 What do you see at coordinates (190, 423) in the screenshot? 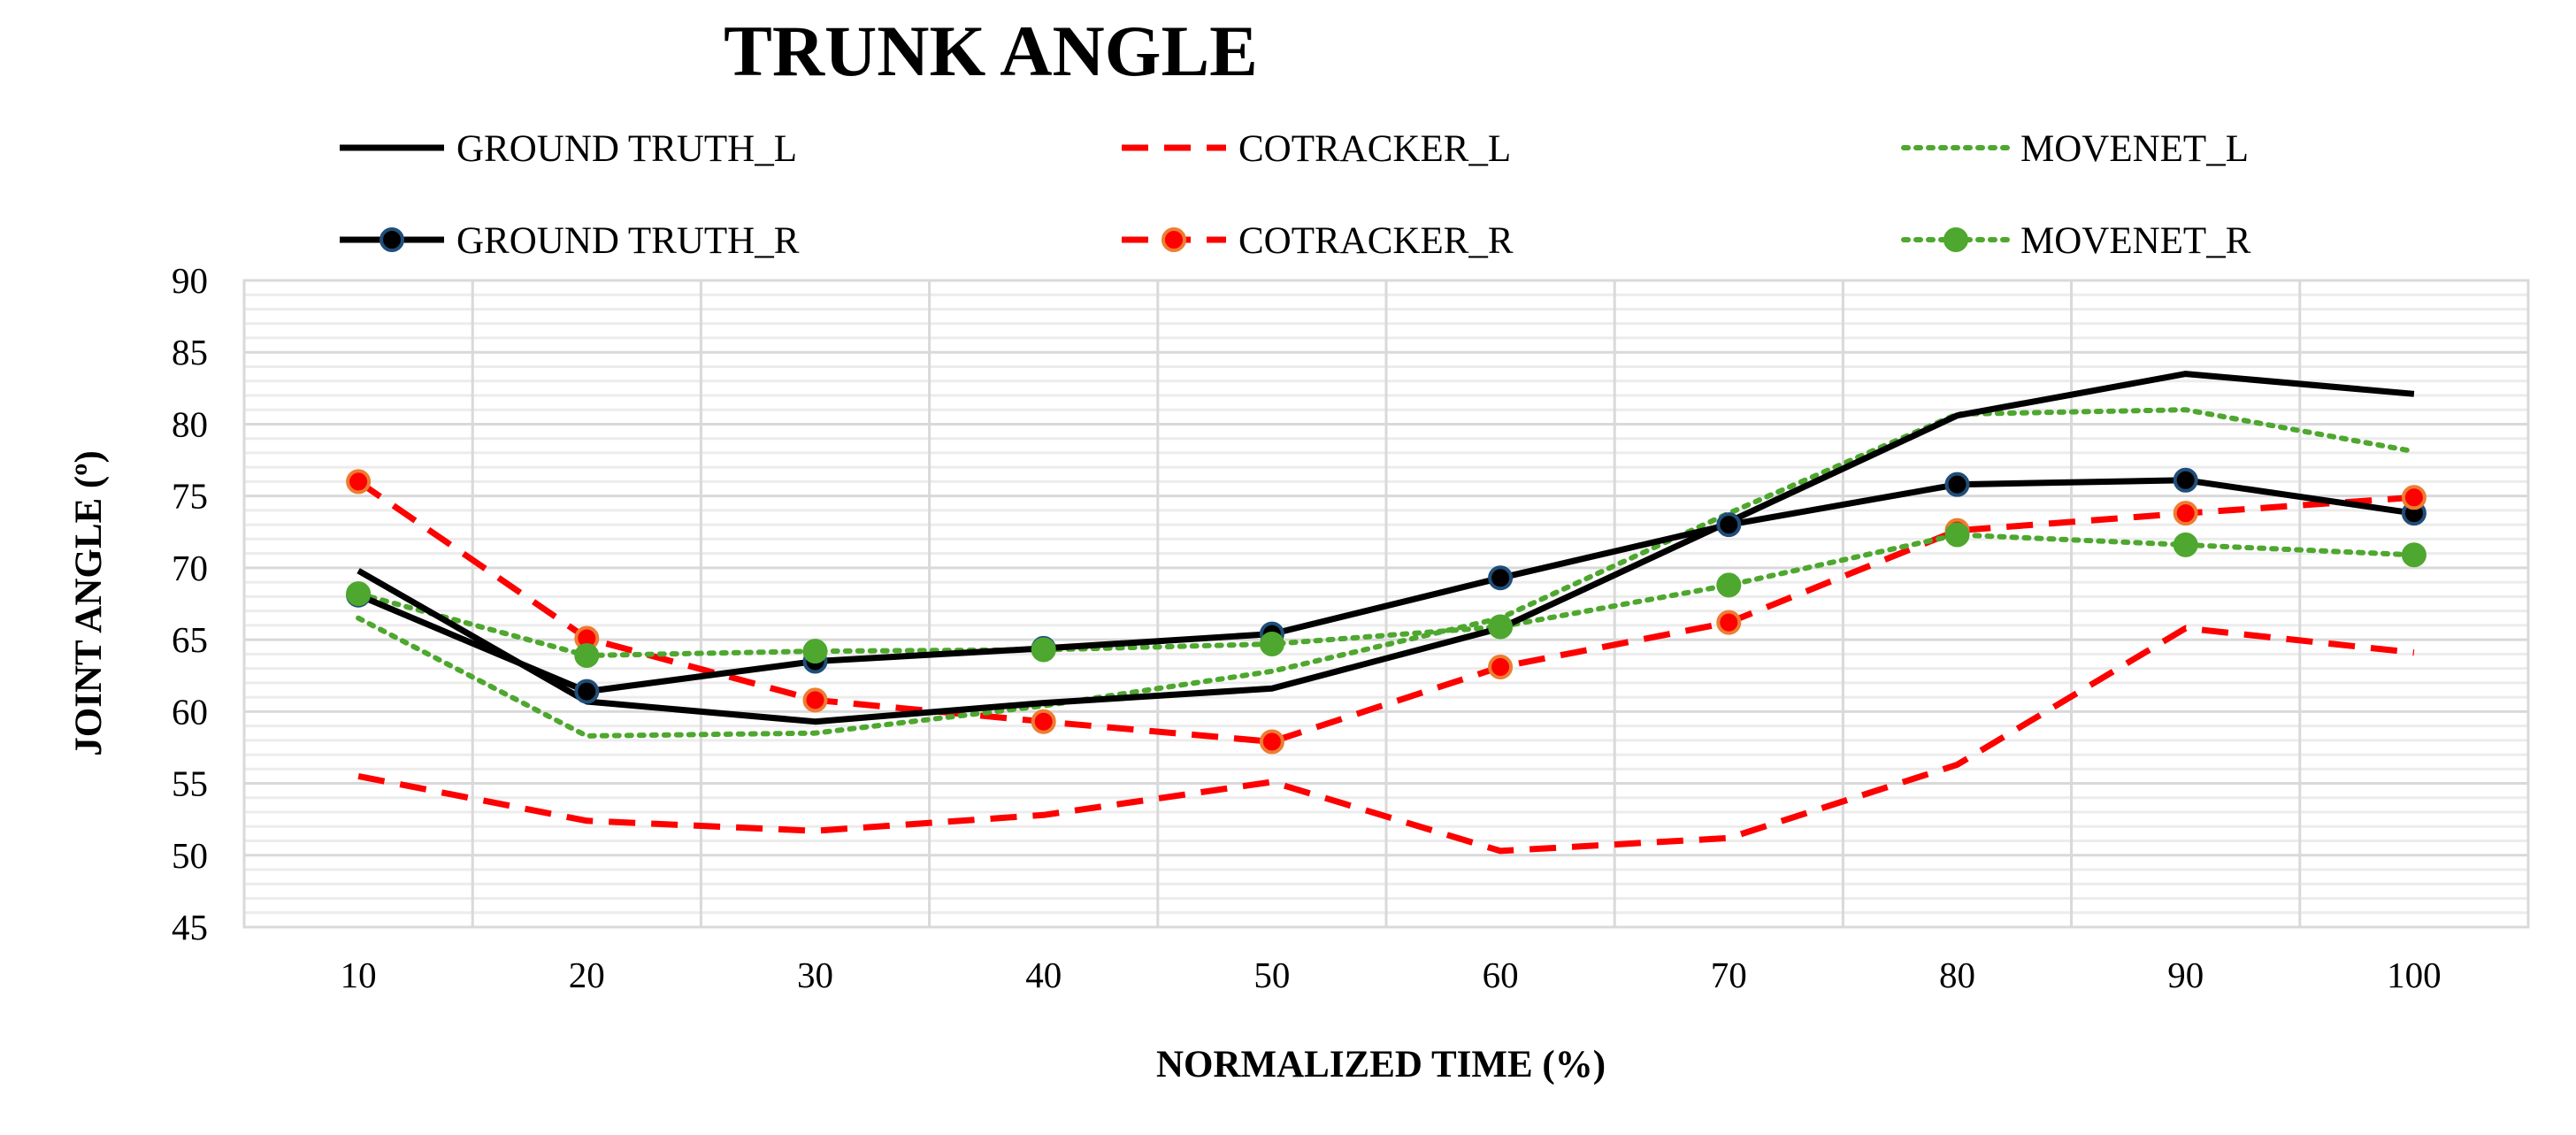
I see `y-tick-label: 80` at bounding box center [190, 423].